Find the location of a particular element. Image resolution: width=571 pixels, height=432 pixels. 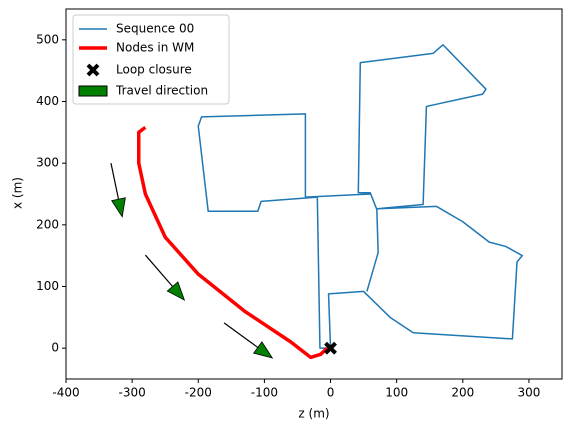

x-tick-label: 100 is located at coordinates (396, 393).